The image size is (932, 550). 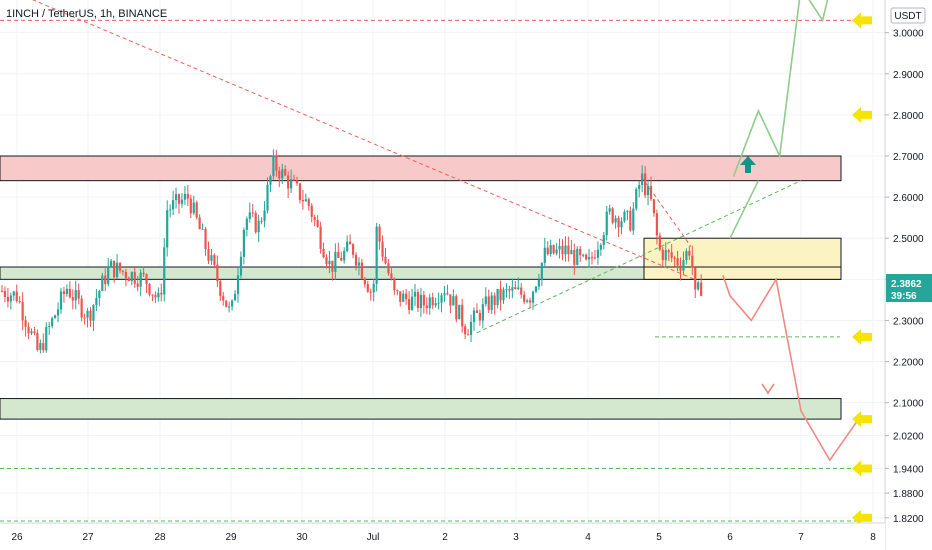 I want to click on price-tick-label: 2.8000, so click(x=908, y=116).